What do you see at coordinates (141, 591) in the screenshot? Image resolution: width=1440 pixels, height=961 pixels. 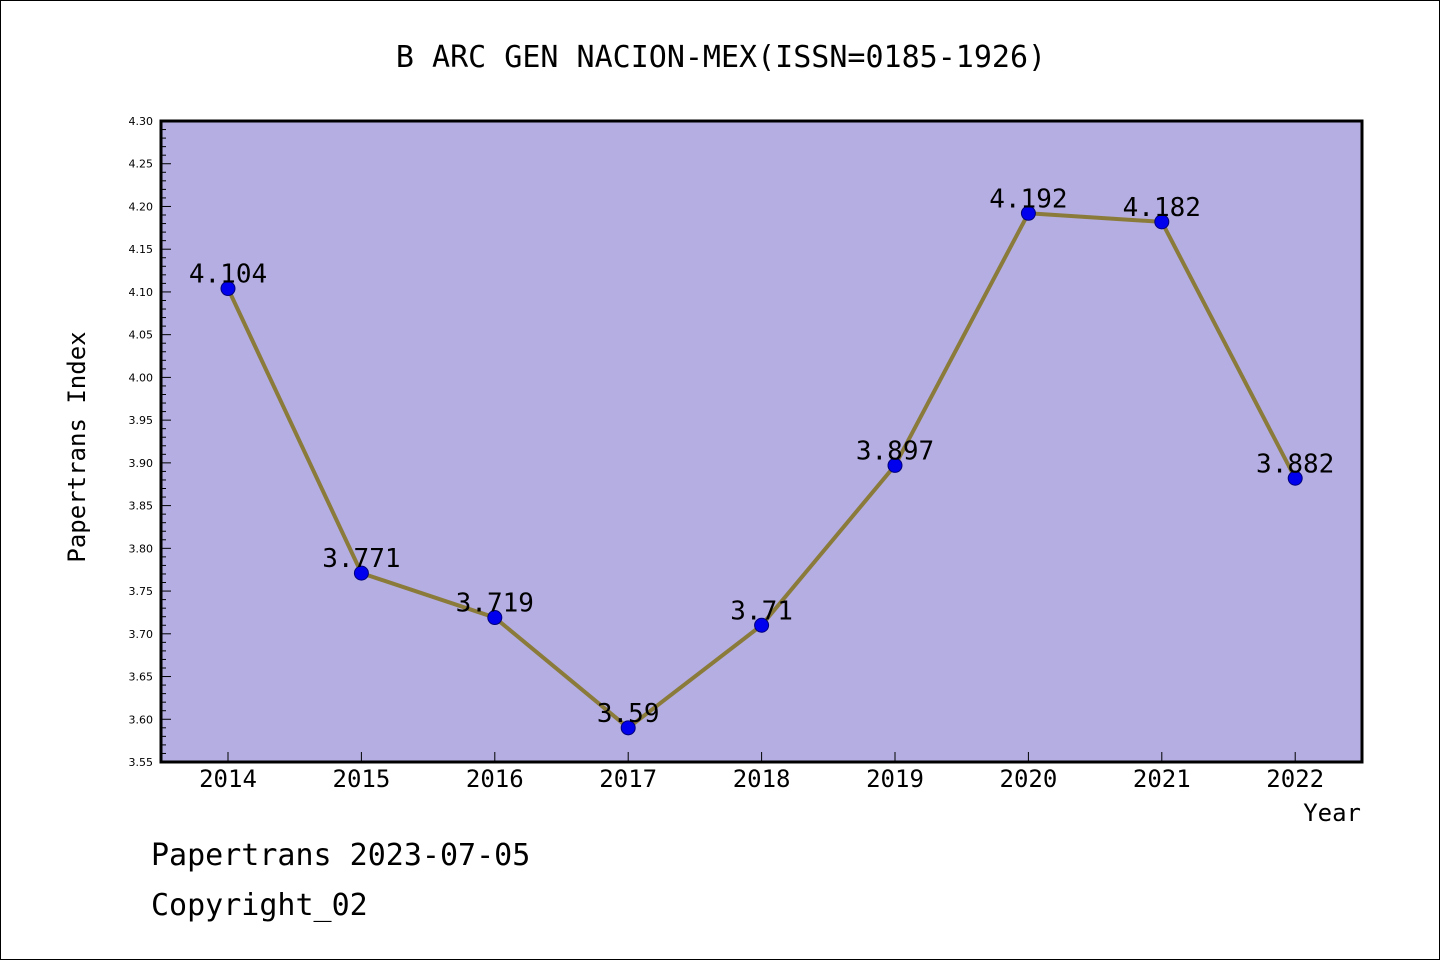 I see `y-tick-label: 3.75` at bounding box center [141, 591].